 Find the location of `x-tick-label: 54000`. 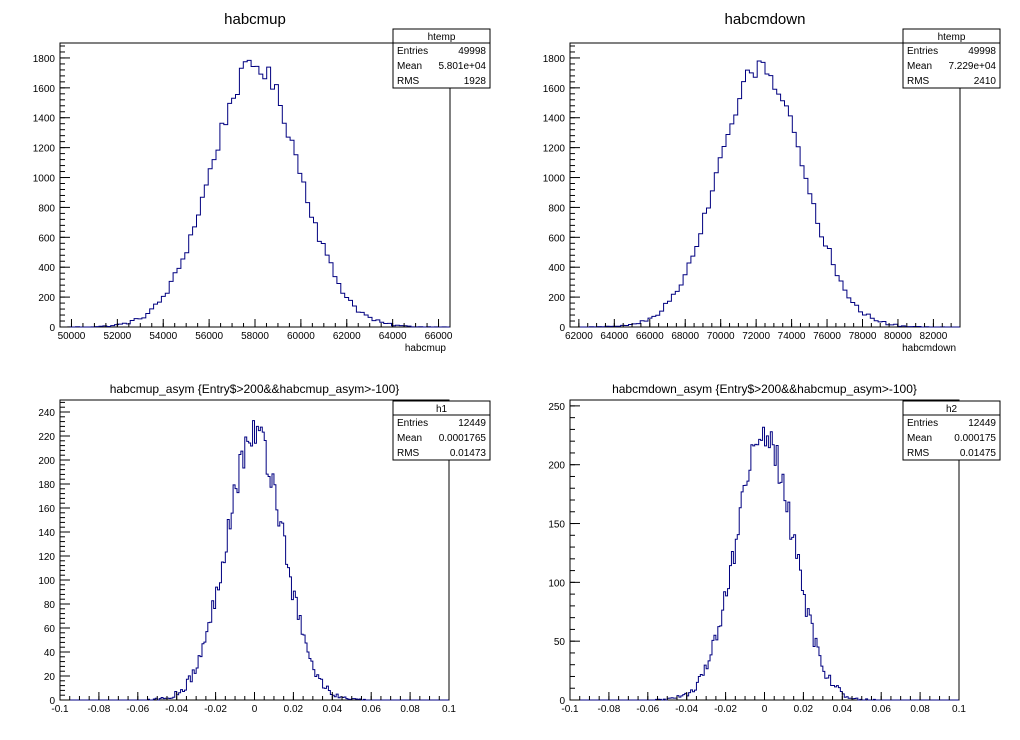

x-tick-label: 54000 is located at coordinates (163, 336).